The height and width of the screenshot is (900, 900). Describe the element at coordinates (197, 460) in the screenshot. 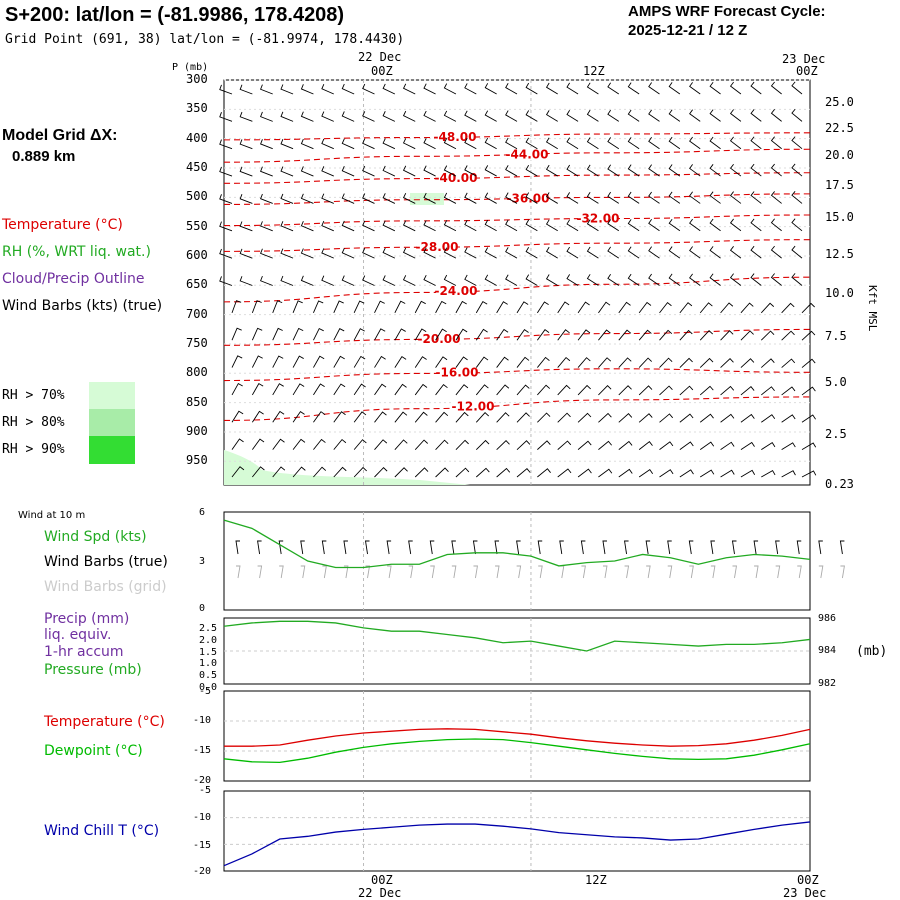

I see `pressure-tick-950: 950` at that location.